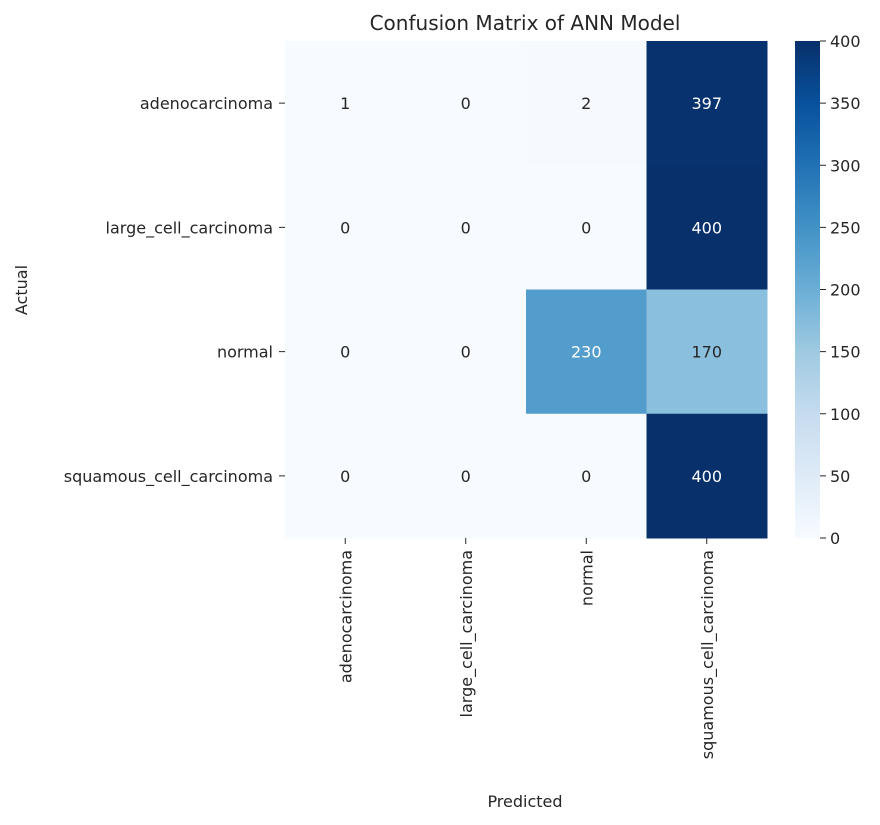 The height and width of the screenshot is (825, 880). Describe the element at coordinates (708, 654) in the screenshot. I see `x-tick-label: squamous_cell_carcinoma` at that location.